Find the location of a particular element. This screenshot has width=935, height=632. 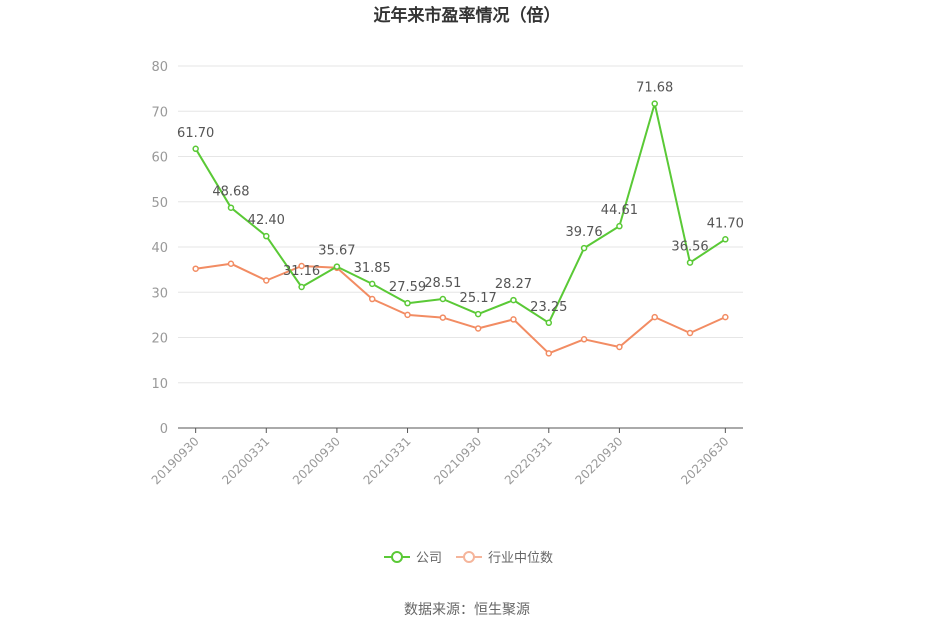

y-tick-label: 10 is located at coordinates (159, 384).